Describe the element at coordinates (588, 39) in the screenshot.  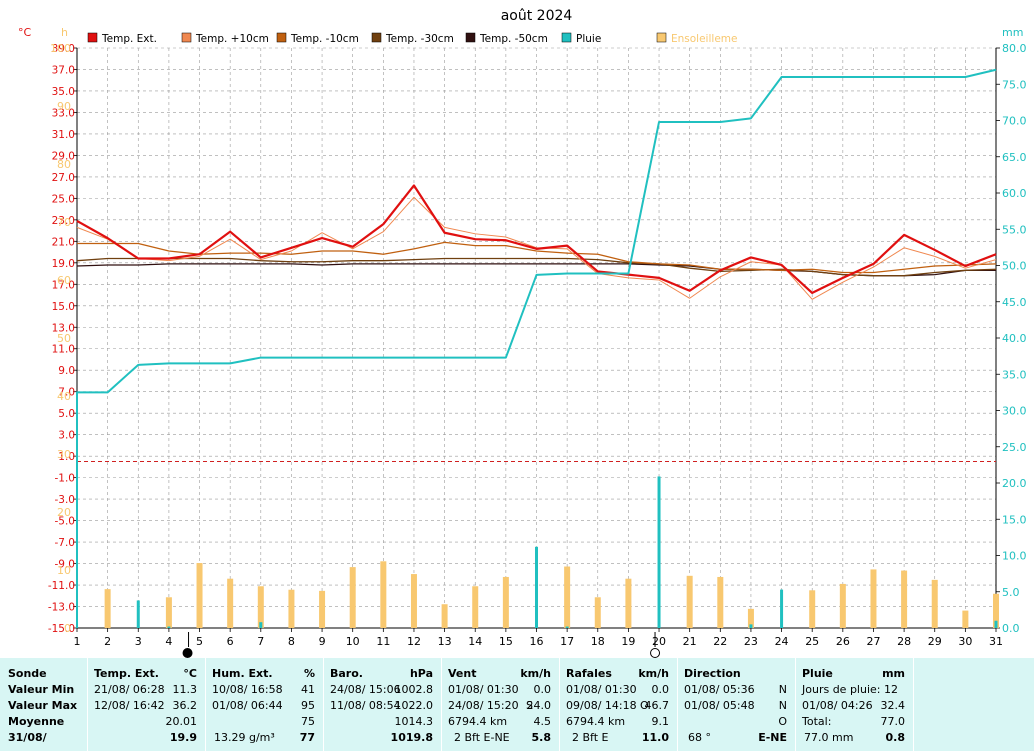
I see `legend-label: Pluie` at that location.